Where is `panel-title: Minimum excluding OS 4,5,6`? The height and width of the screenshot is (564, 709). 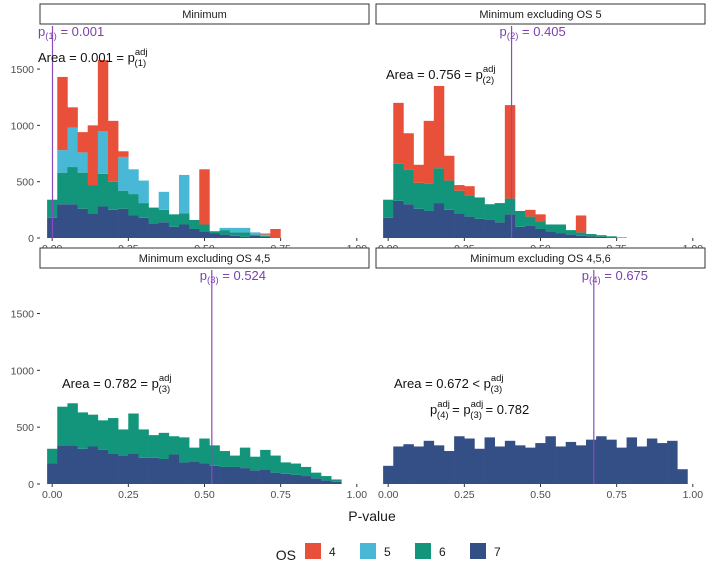
panel-title: Minimum excluding OS 4,5,6 is located at coordinates (540, 259).